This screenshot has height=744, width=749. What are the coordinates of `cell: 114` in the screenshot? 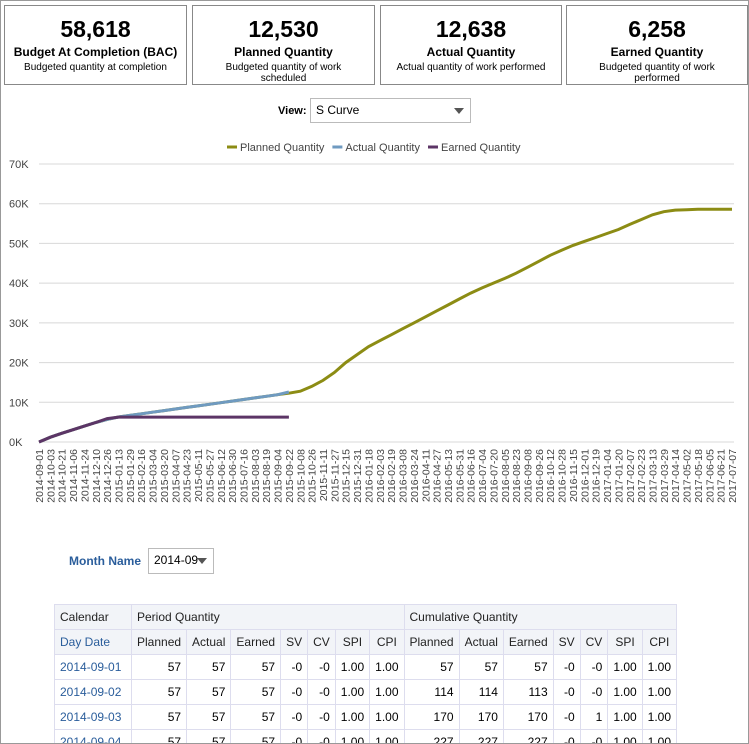 It's located at (431, 692).